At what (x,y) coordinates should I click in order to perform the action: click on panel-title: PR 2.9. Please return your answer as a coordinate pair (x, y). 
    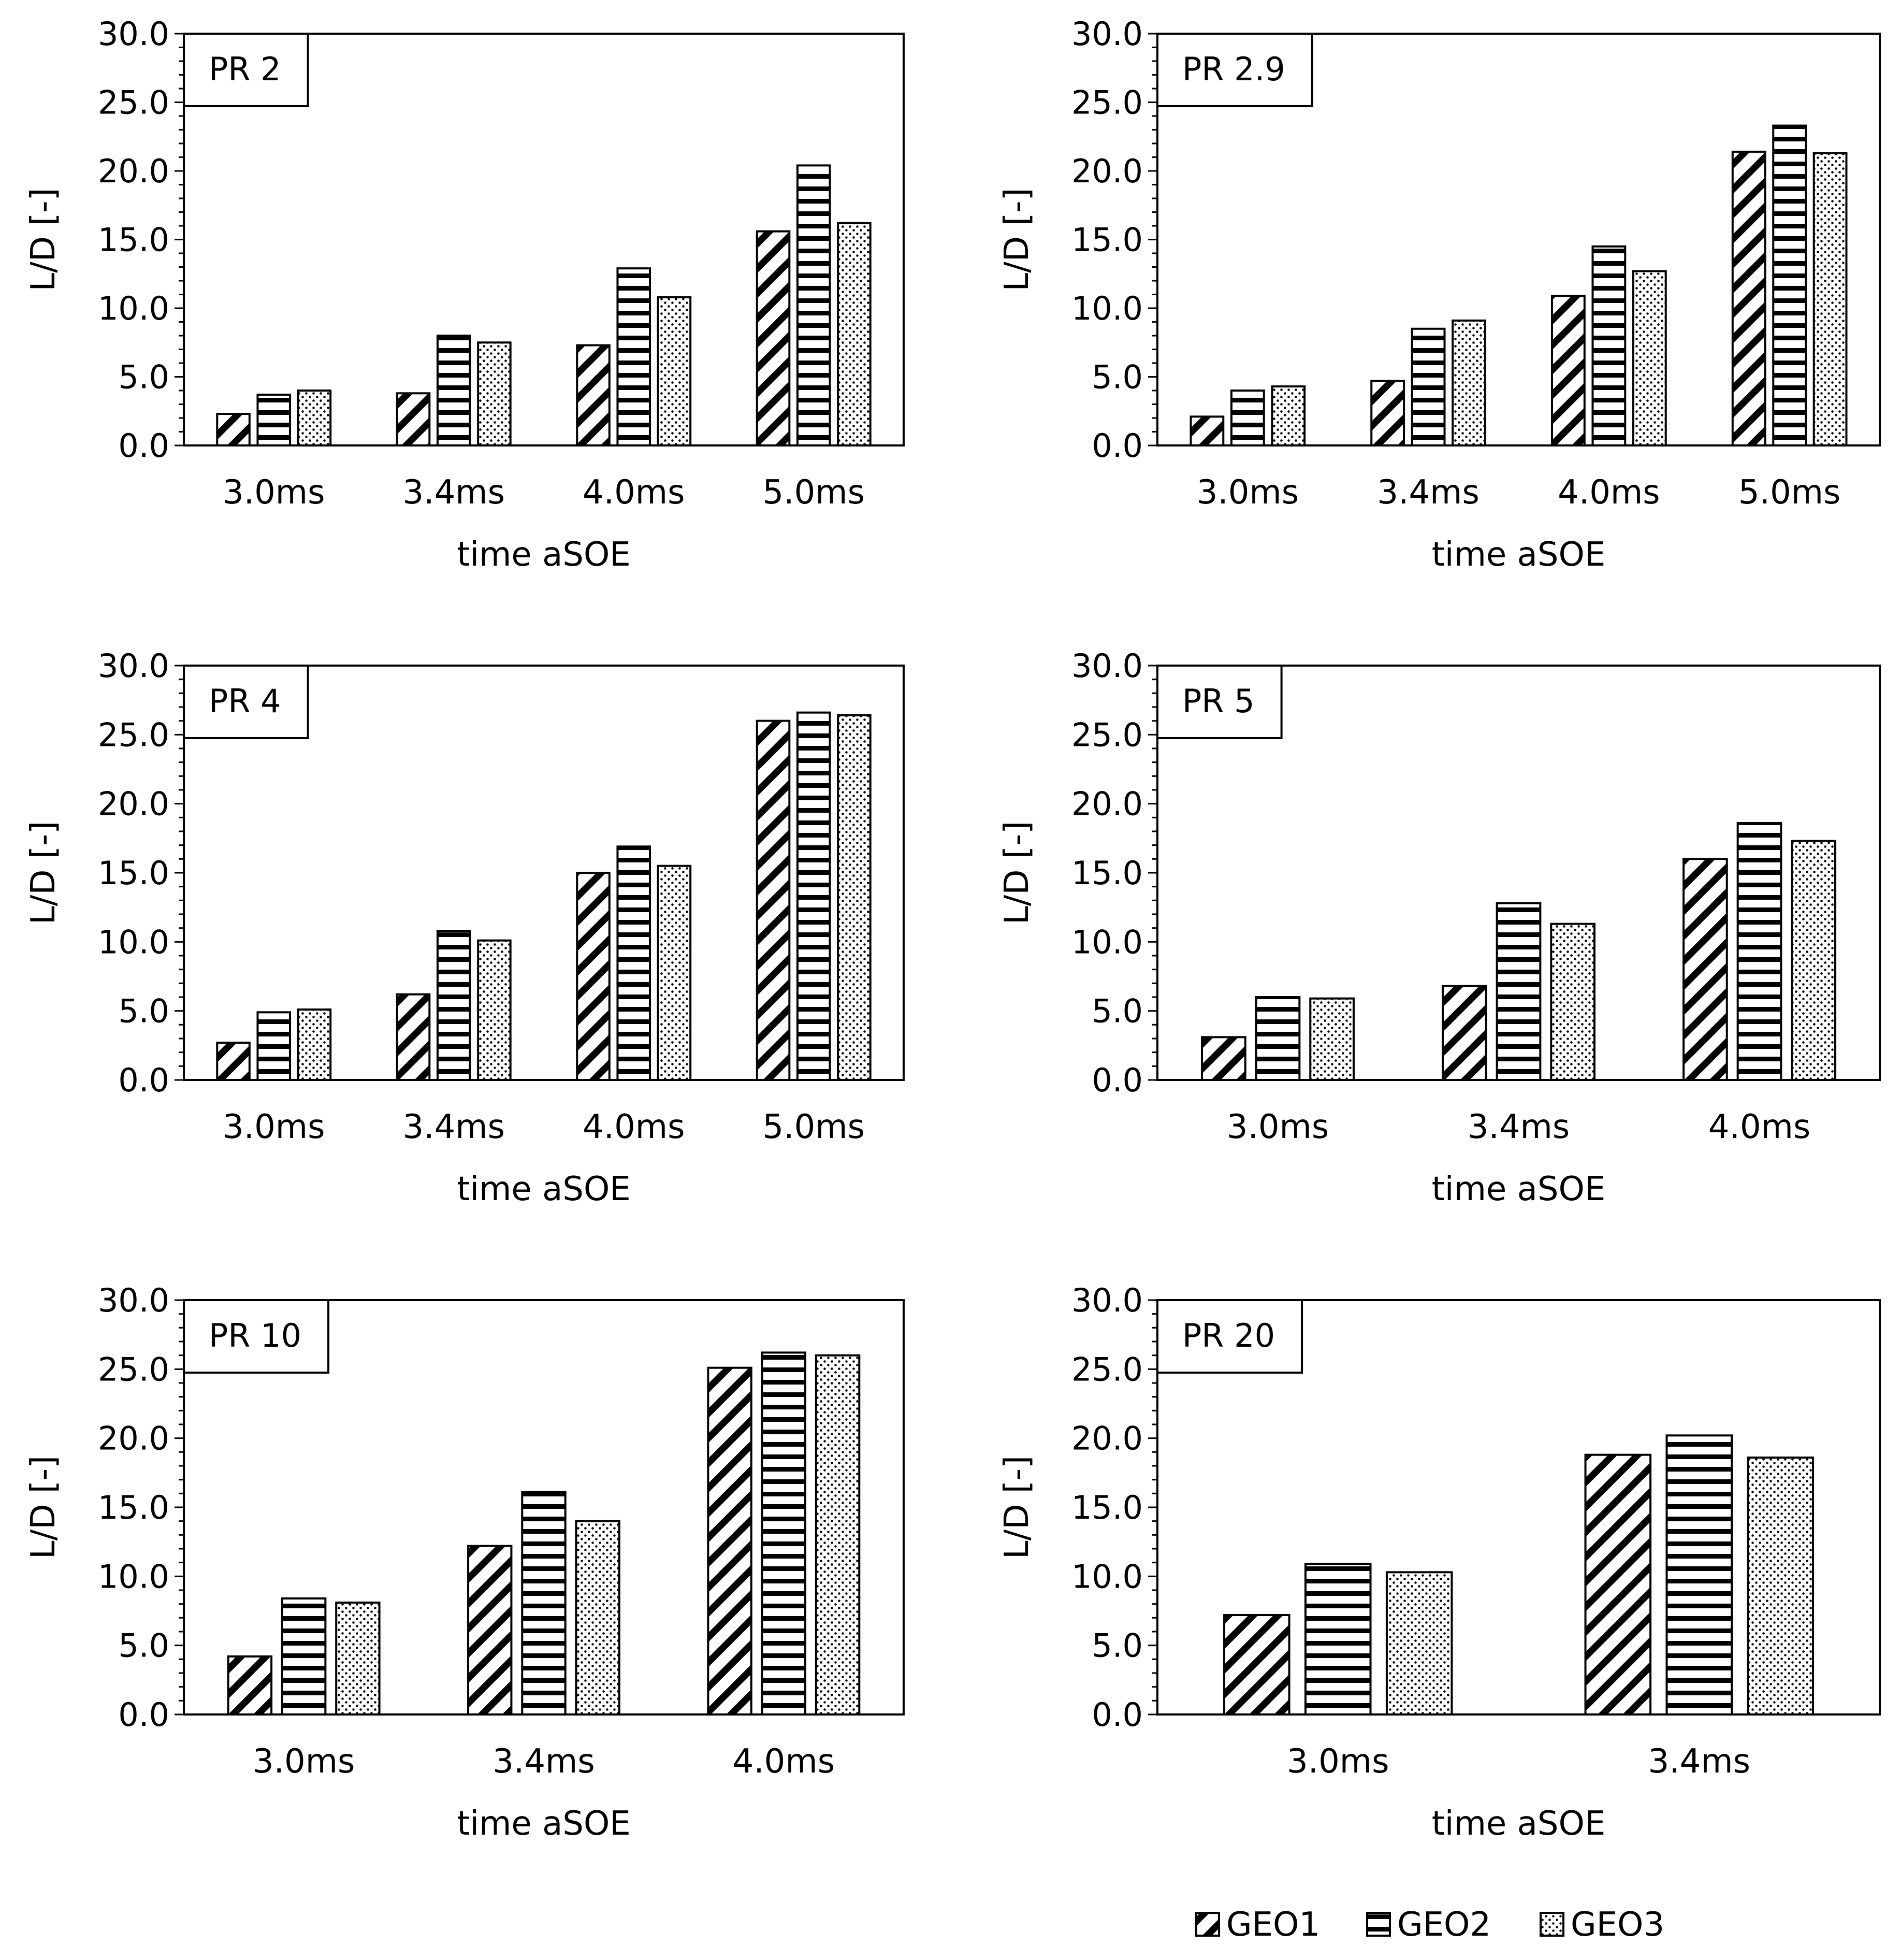
    Looking at the image, I should click on (1233, 69).